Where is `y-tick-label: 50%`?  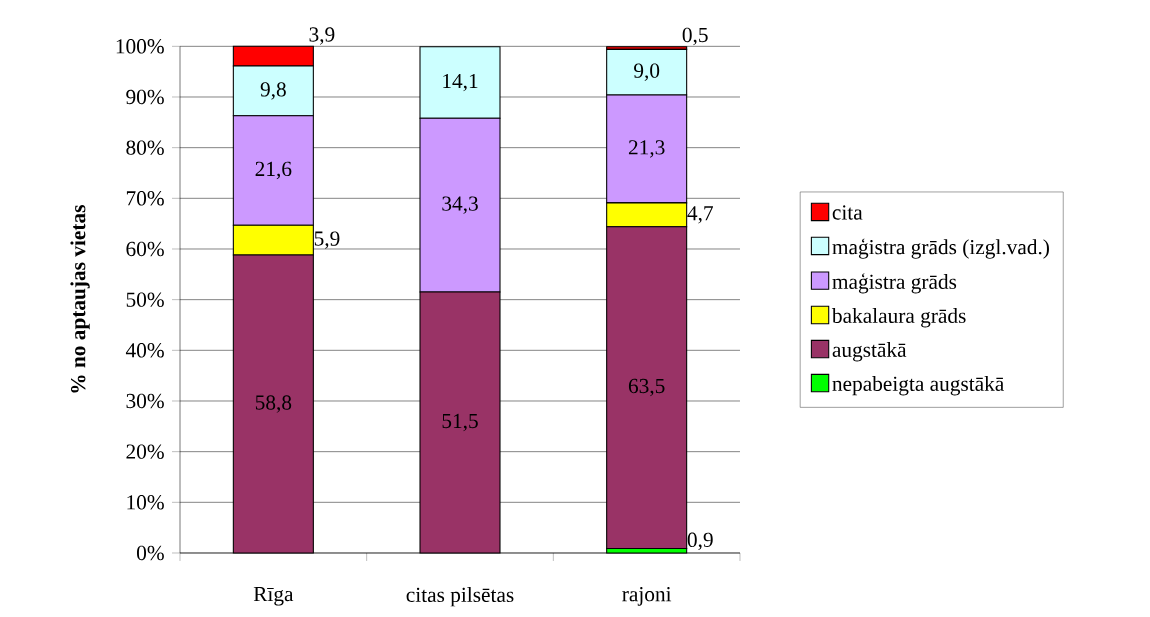
y-tick-label: 50% is located at coordinates (145, 299).